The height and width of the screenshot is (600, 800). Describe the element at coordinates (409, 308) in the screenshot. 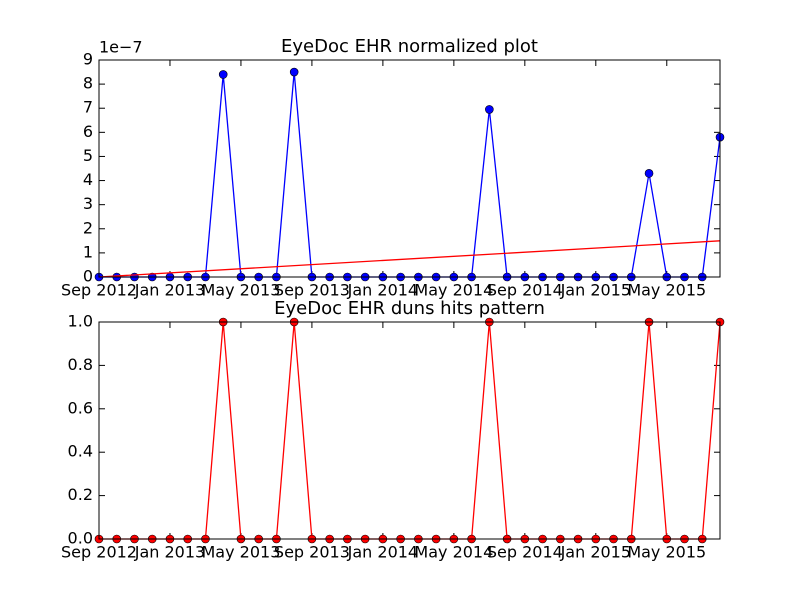

I see `chart-title: EyeDoc EHR duns hits pattern` at that location.